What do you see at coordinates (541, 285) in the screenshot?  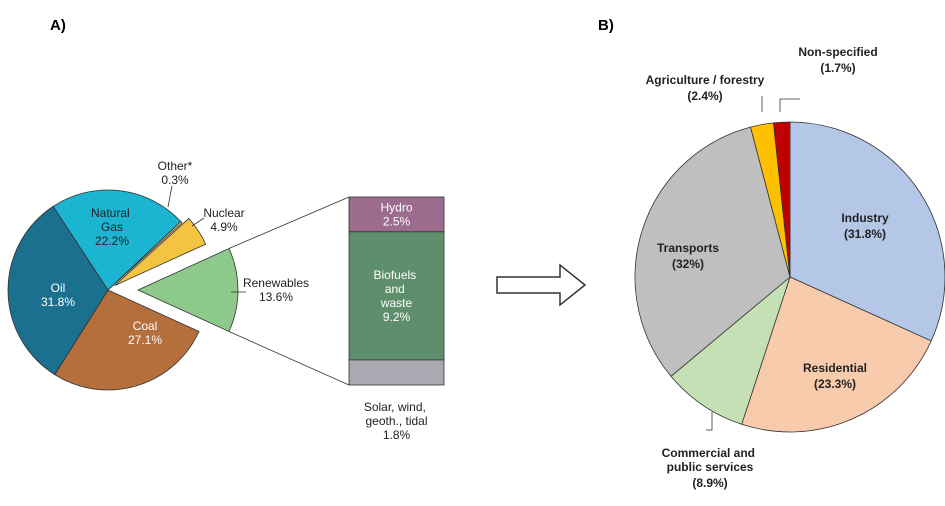 I see `arrow` at bounding box center [541, 285].